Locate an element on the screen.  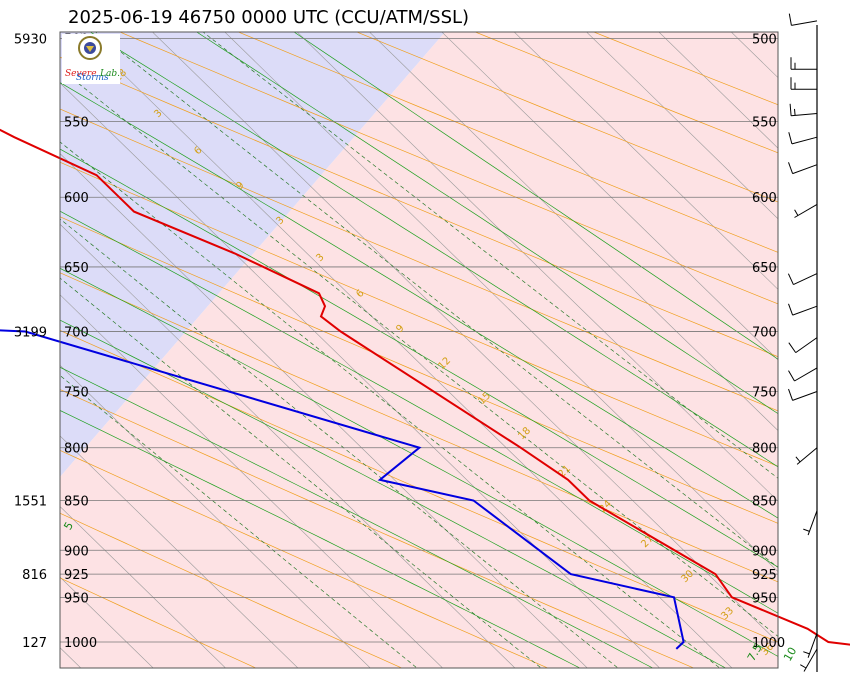
pressure-label-left: 950 is located at coordinates (76, 598).